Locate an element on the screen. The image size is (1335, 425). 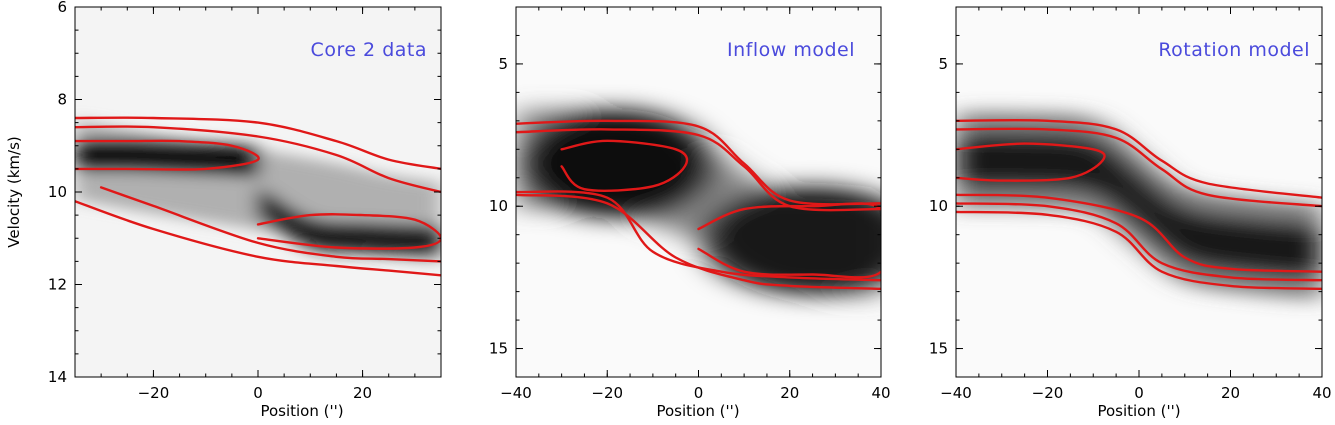
panel-0-contours is located at coordinates (258, 196).